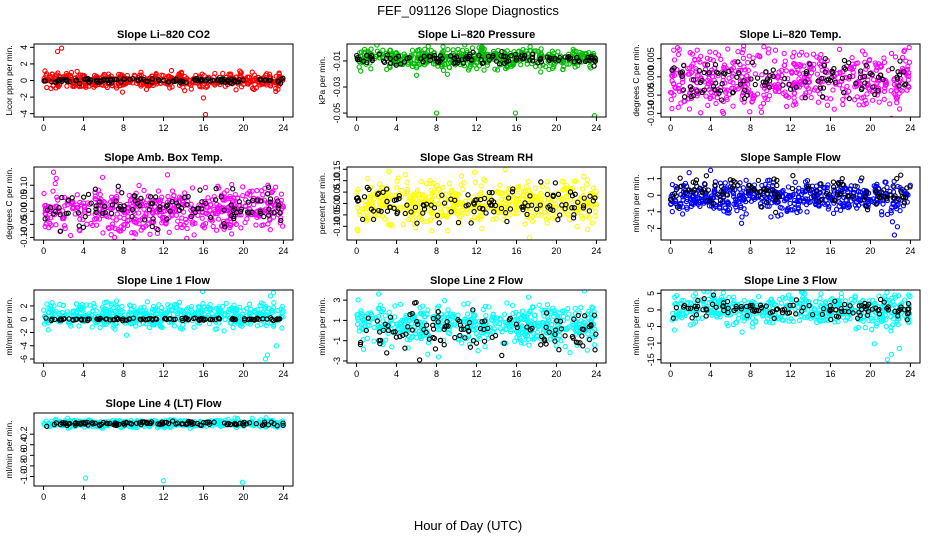 Image resolution: width=936 pixels, height=540 pixels. Describe the element at coordinates (651, 95) in the screenshot. I see `y-tick-label: -0.005` at that location.